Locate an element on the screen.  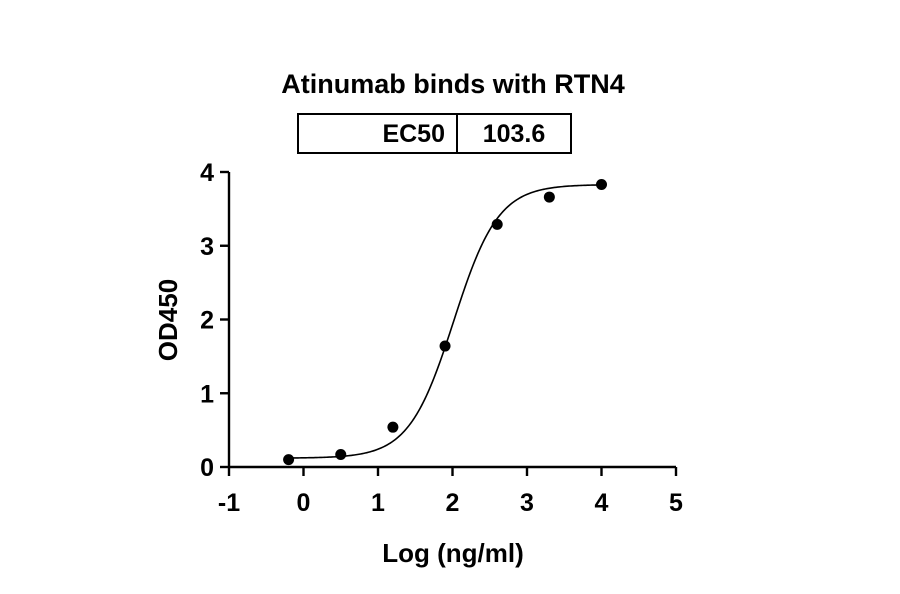
ec50-label: EC50 is located at coordinates (413, 134).